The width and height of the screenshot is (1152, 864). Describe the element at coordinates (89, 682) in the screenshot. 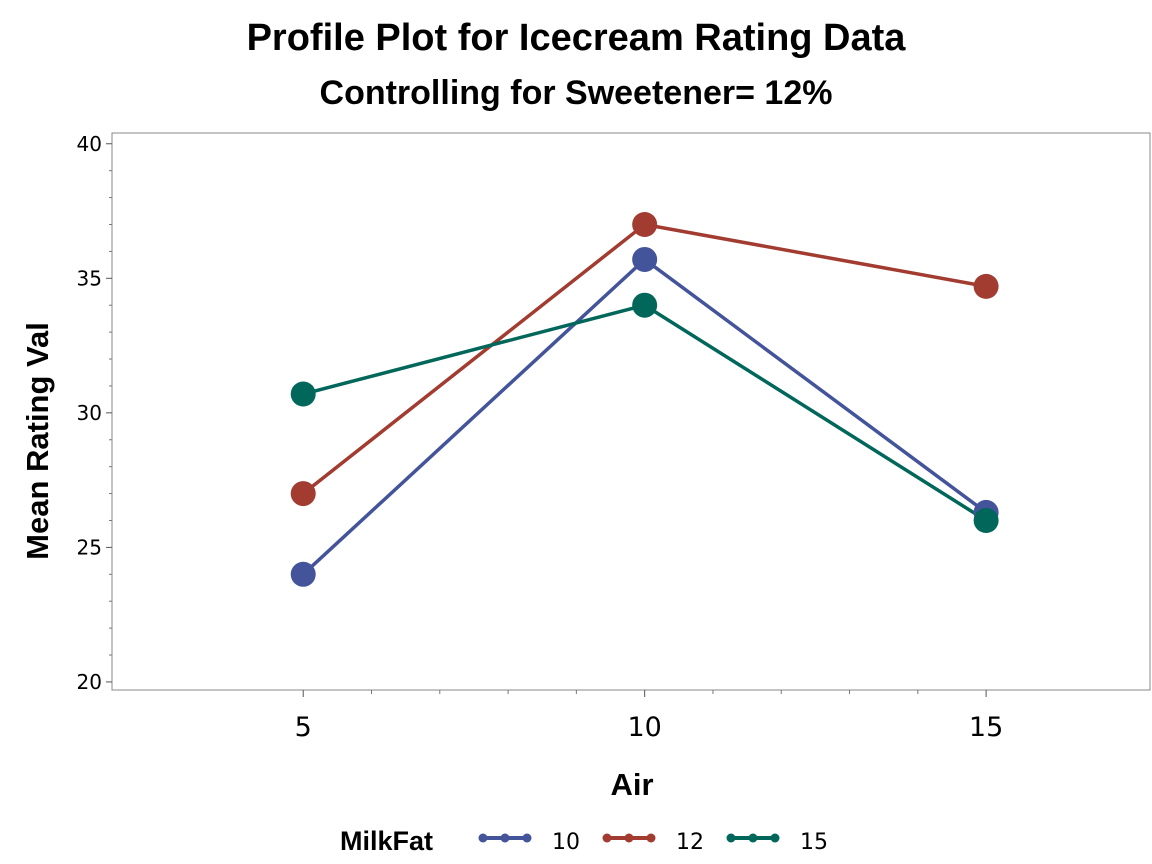

I see `y-tick-label: 20` at that location.